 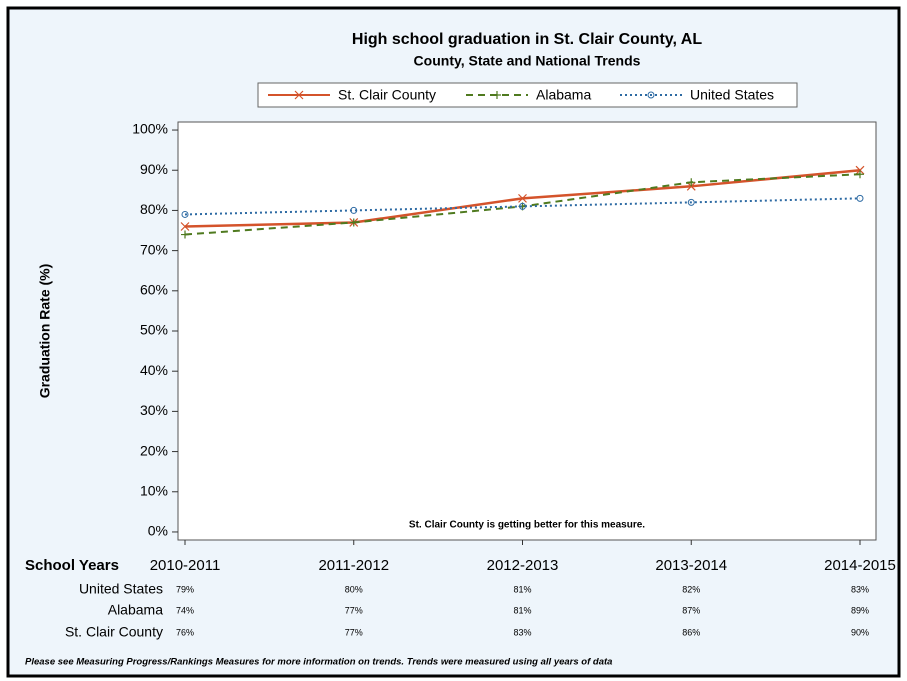 What do you see at coordinates (185, 589) in the screenshot?
I see `table-cell: 79%` at bounding box center [185, 589].